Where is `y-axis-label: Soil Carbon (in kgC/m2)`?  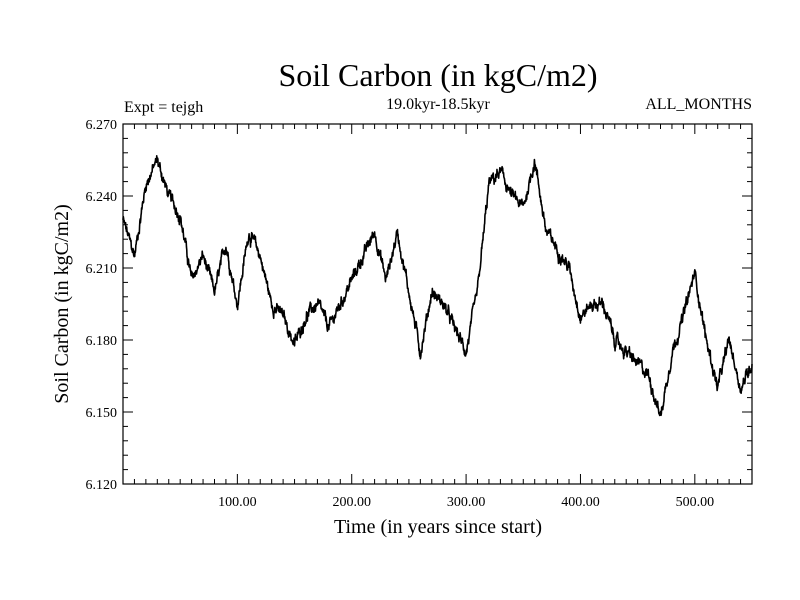
y-axis-label: Soil Carbon (in kgC/m2) is located at coordinates (62, 303).